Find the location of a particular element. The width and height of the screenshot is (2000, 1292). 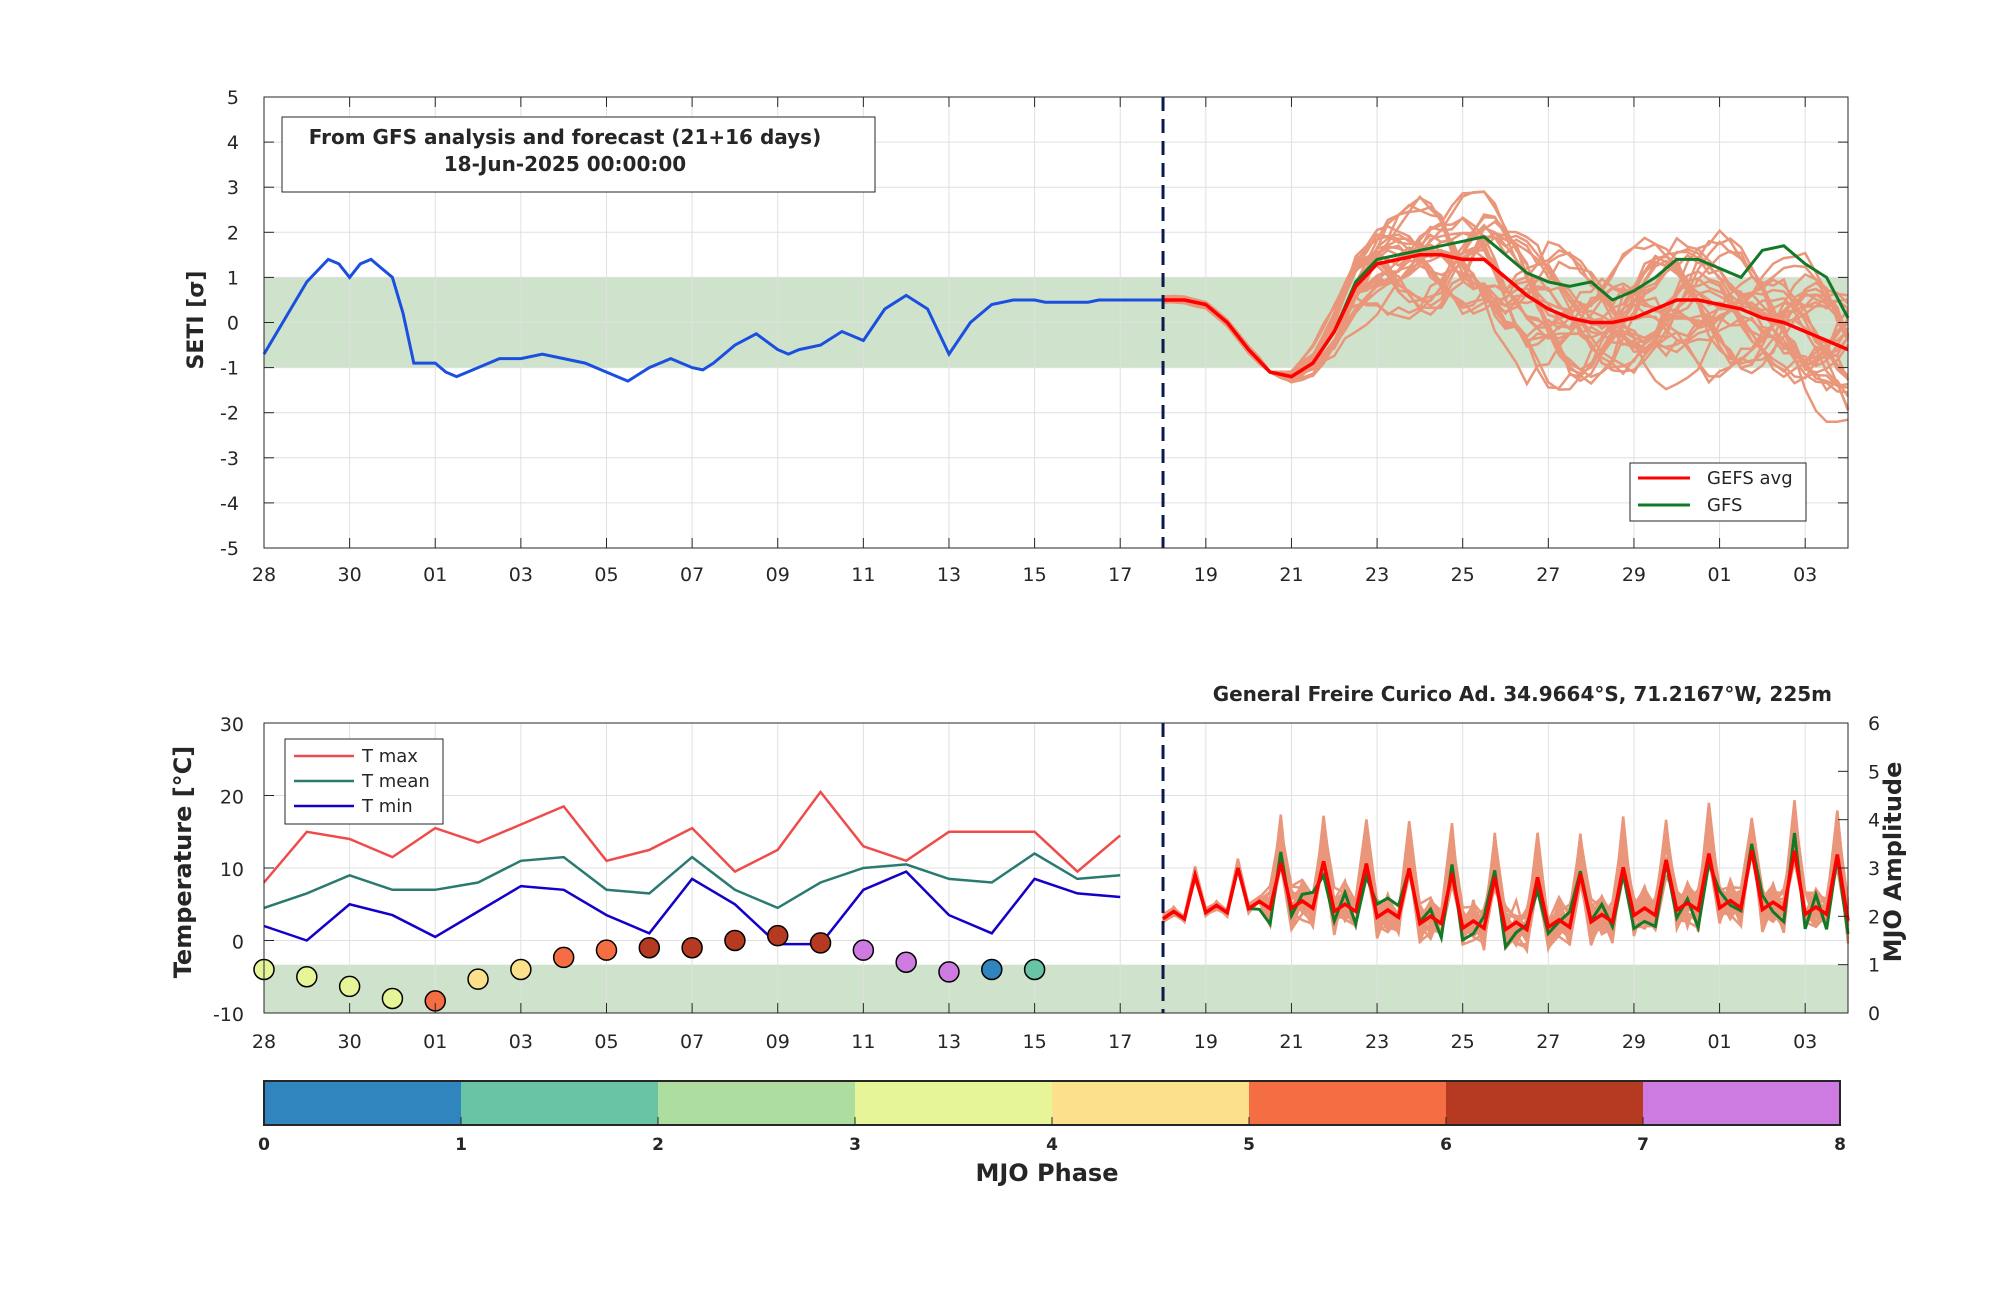

y-tick-label: -10 is located at coordinates (228, 1015).